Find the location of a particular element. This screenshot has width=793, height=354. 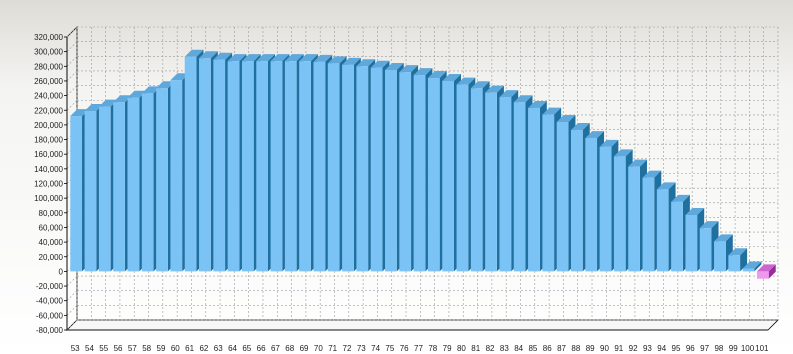

x-tick-label: 99 is located at coordinates (733, 348).